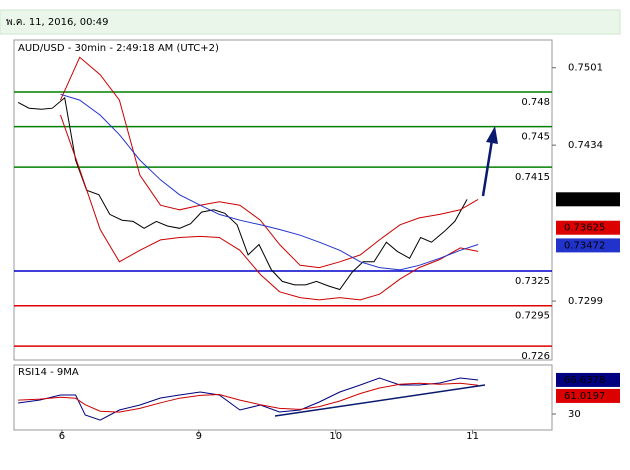  What do you see at coordinates (535, 137) in the screenshot?
I see `level-label: 0.745` at bounding box center [535, 137].